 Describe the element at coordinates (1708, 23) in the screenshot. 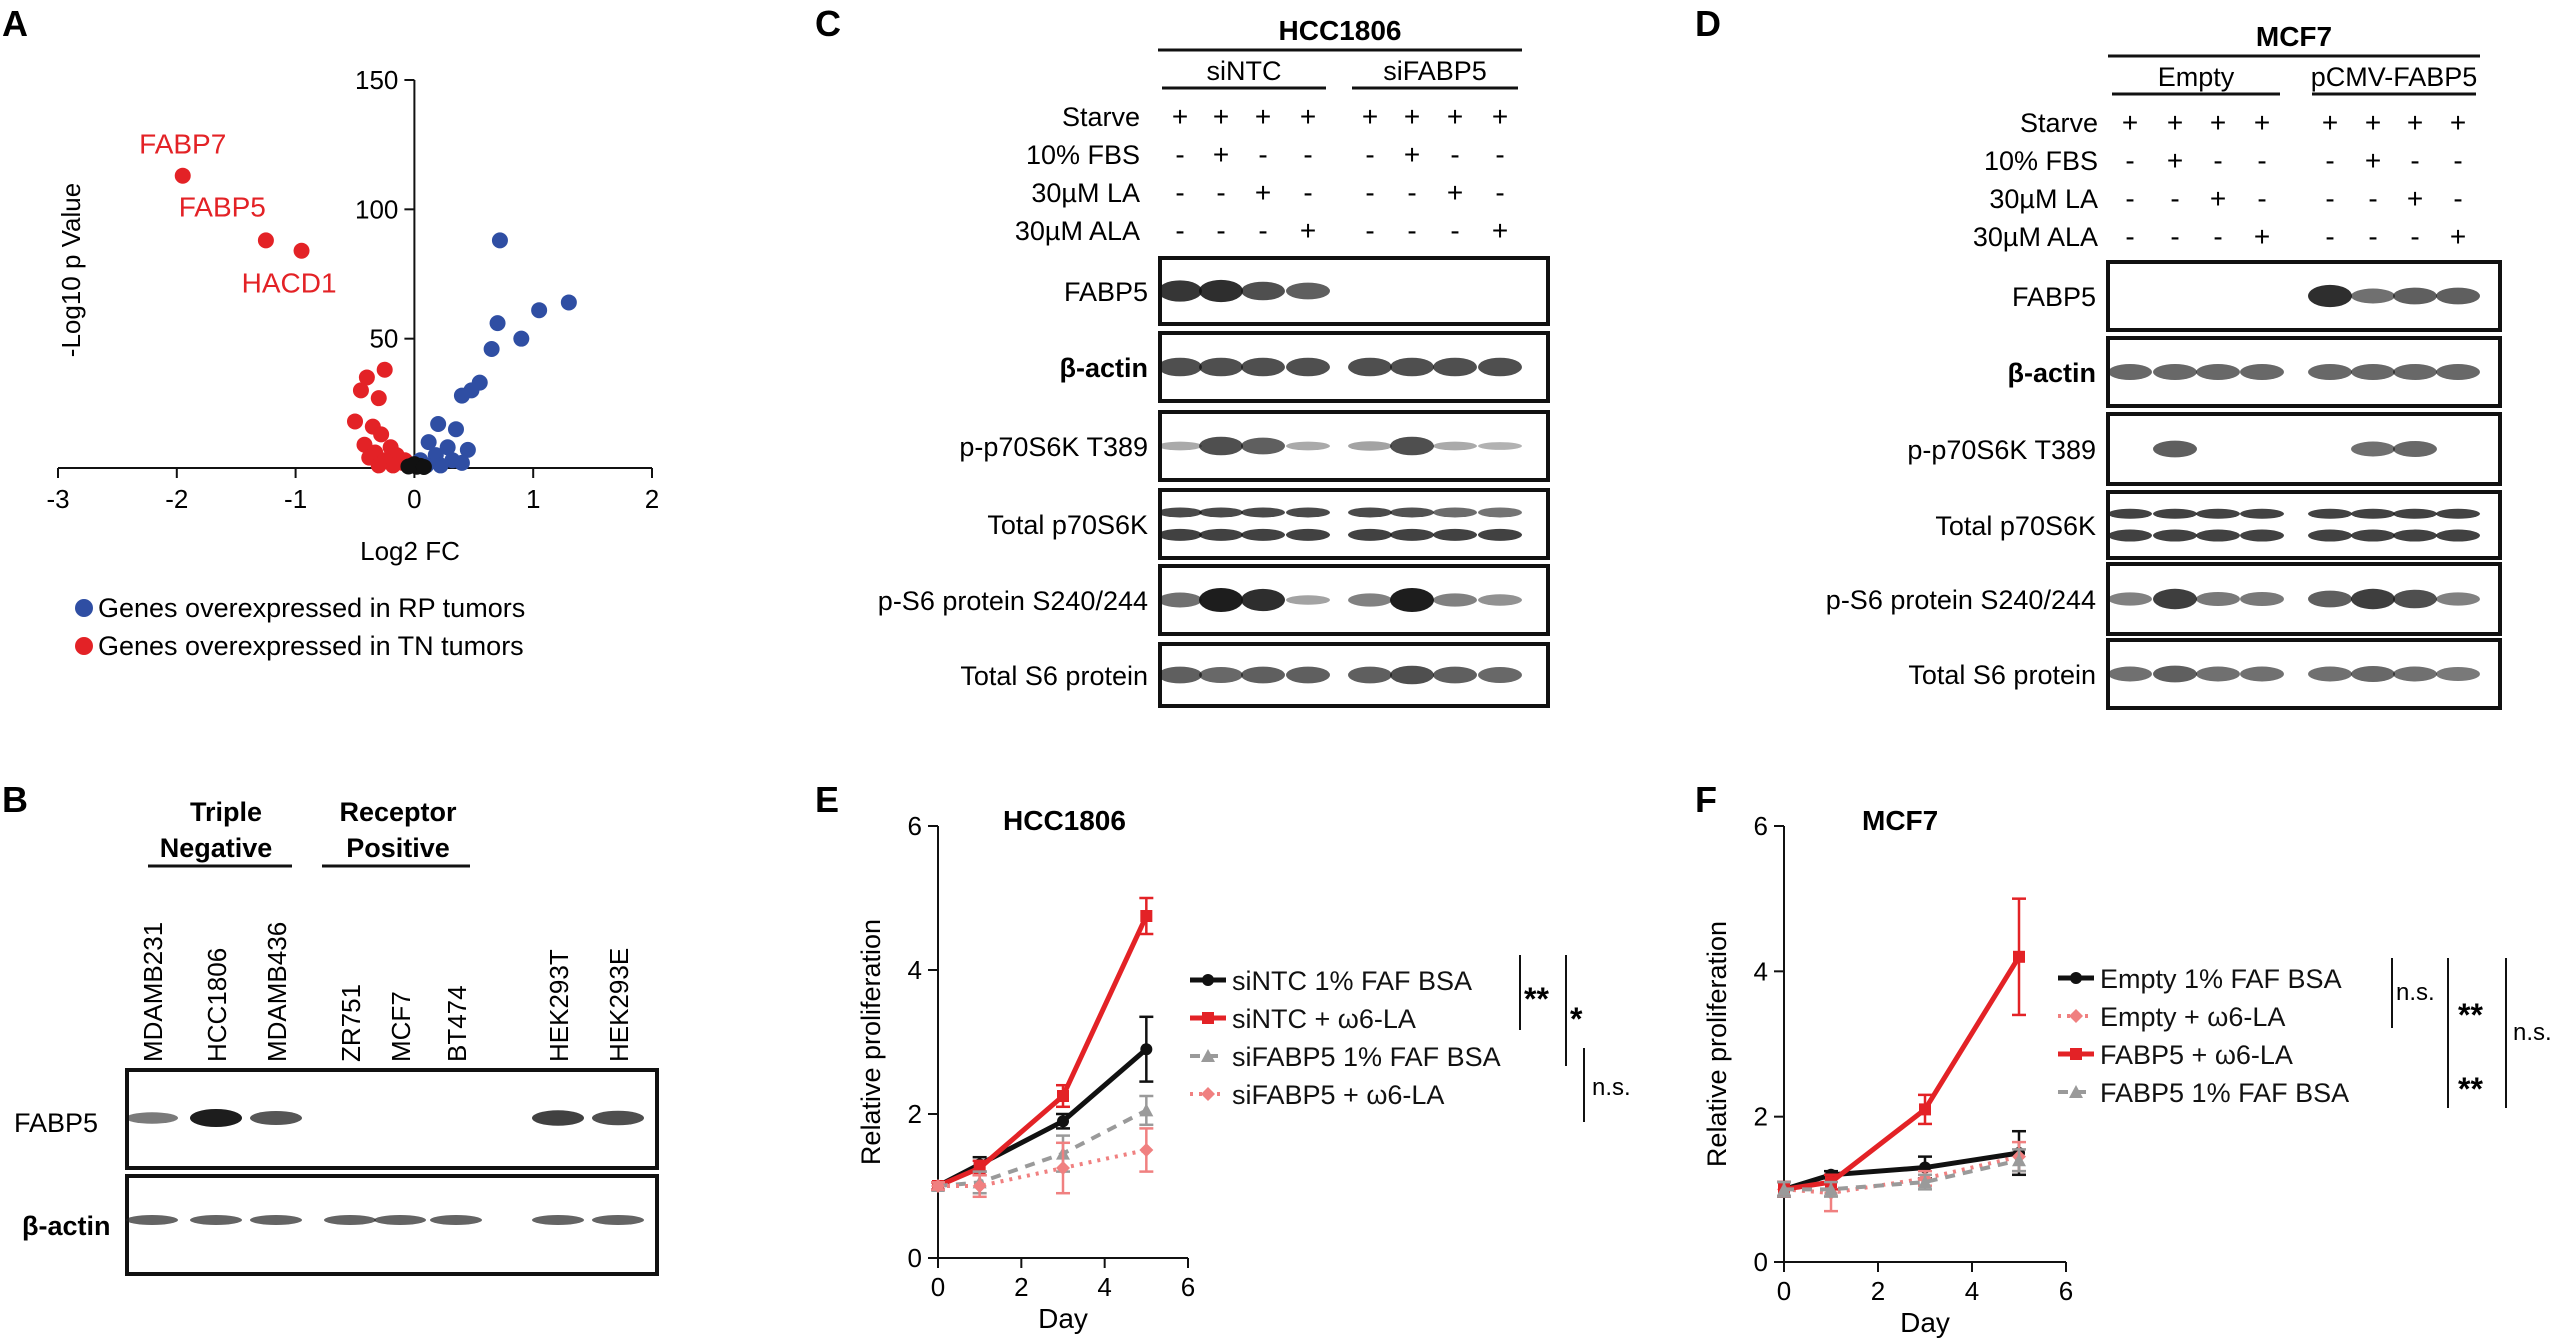

I see `panel-letter-d: D` at that location.